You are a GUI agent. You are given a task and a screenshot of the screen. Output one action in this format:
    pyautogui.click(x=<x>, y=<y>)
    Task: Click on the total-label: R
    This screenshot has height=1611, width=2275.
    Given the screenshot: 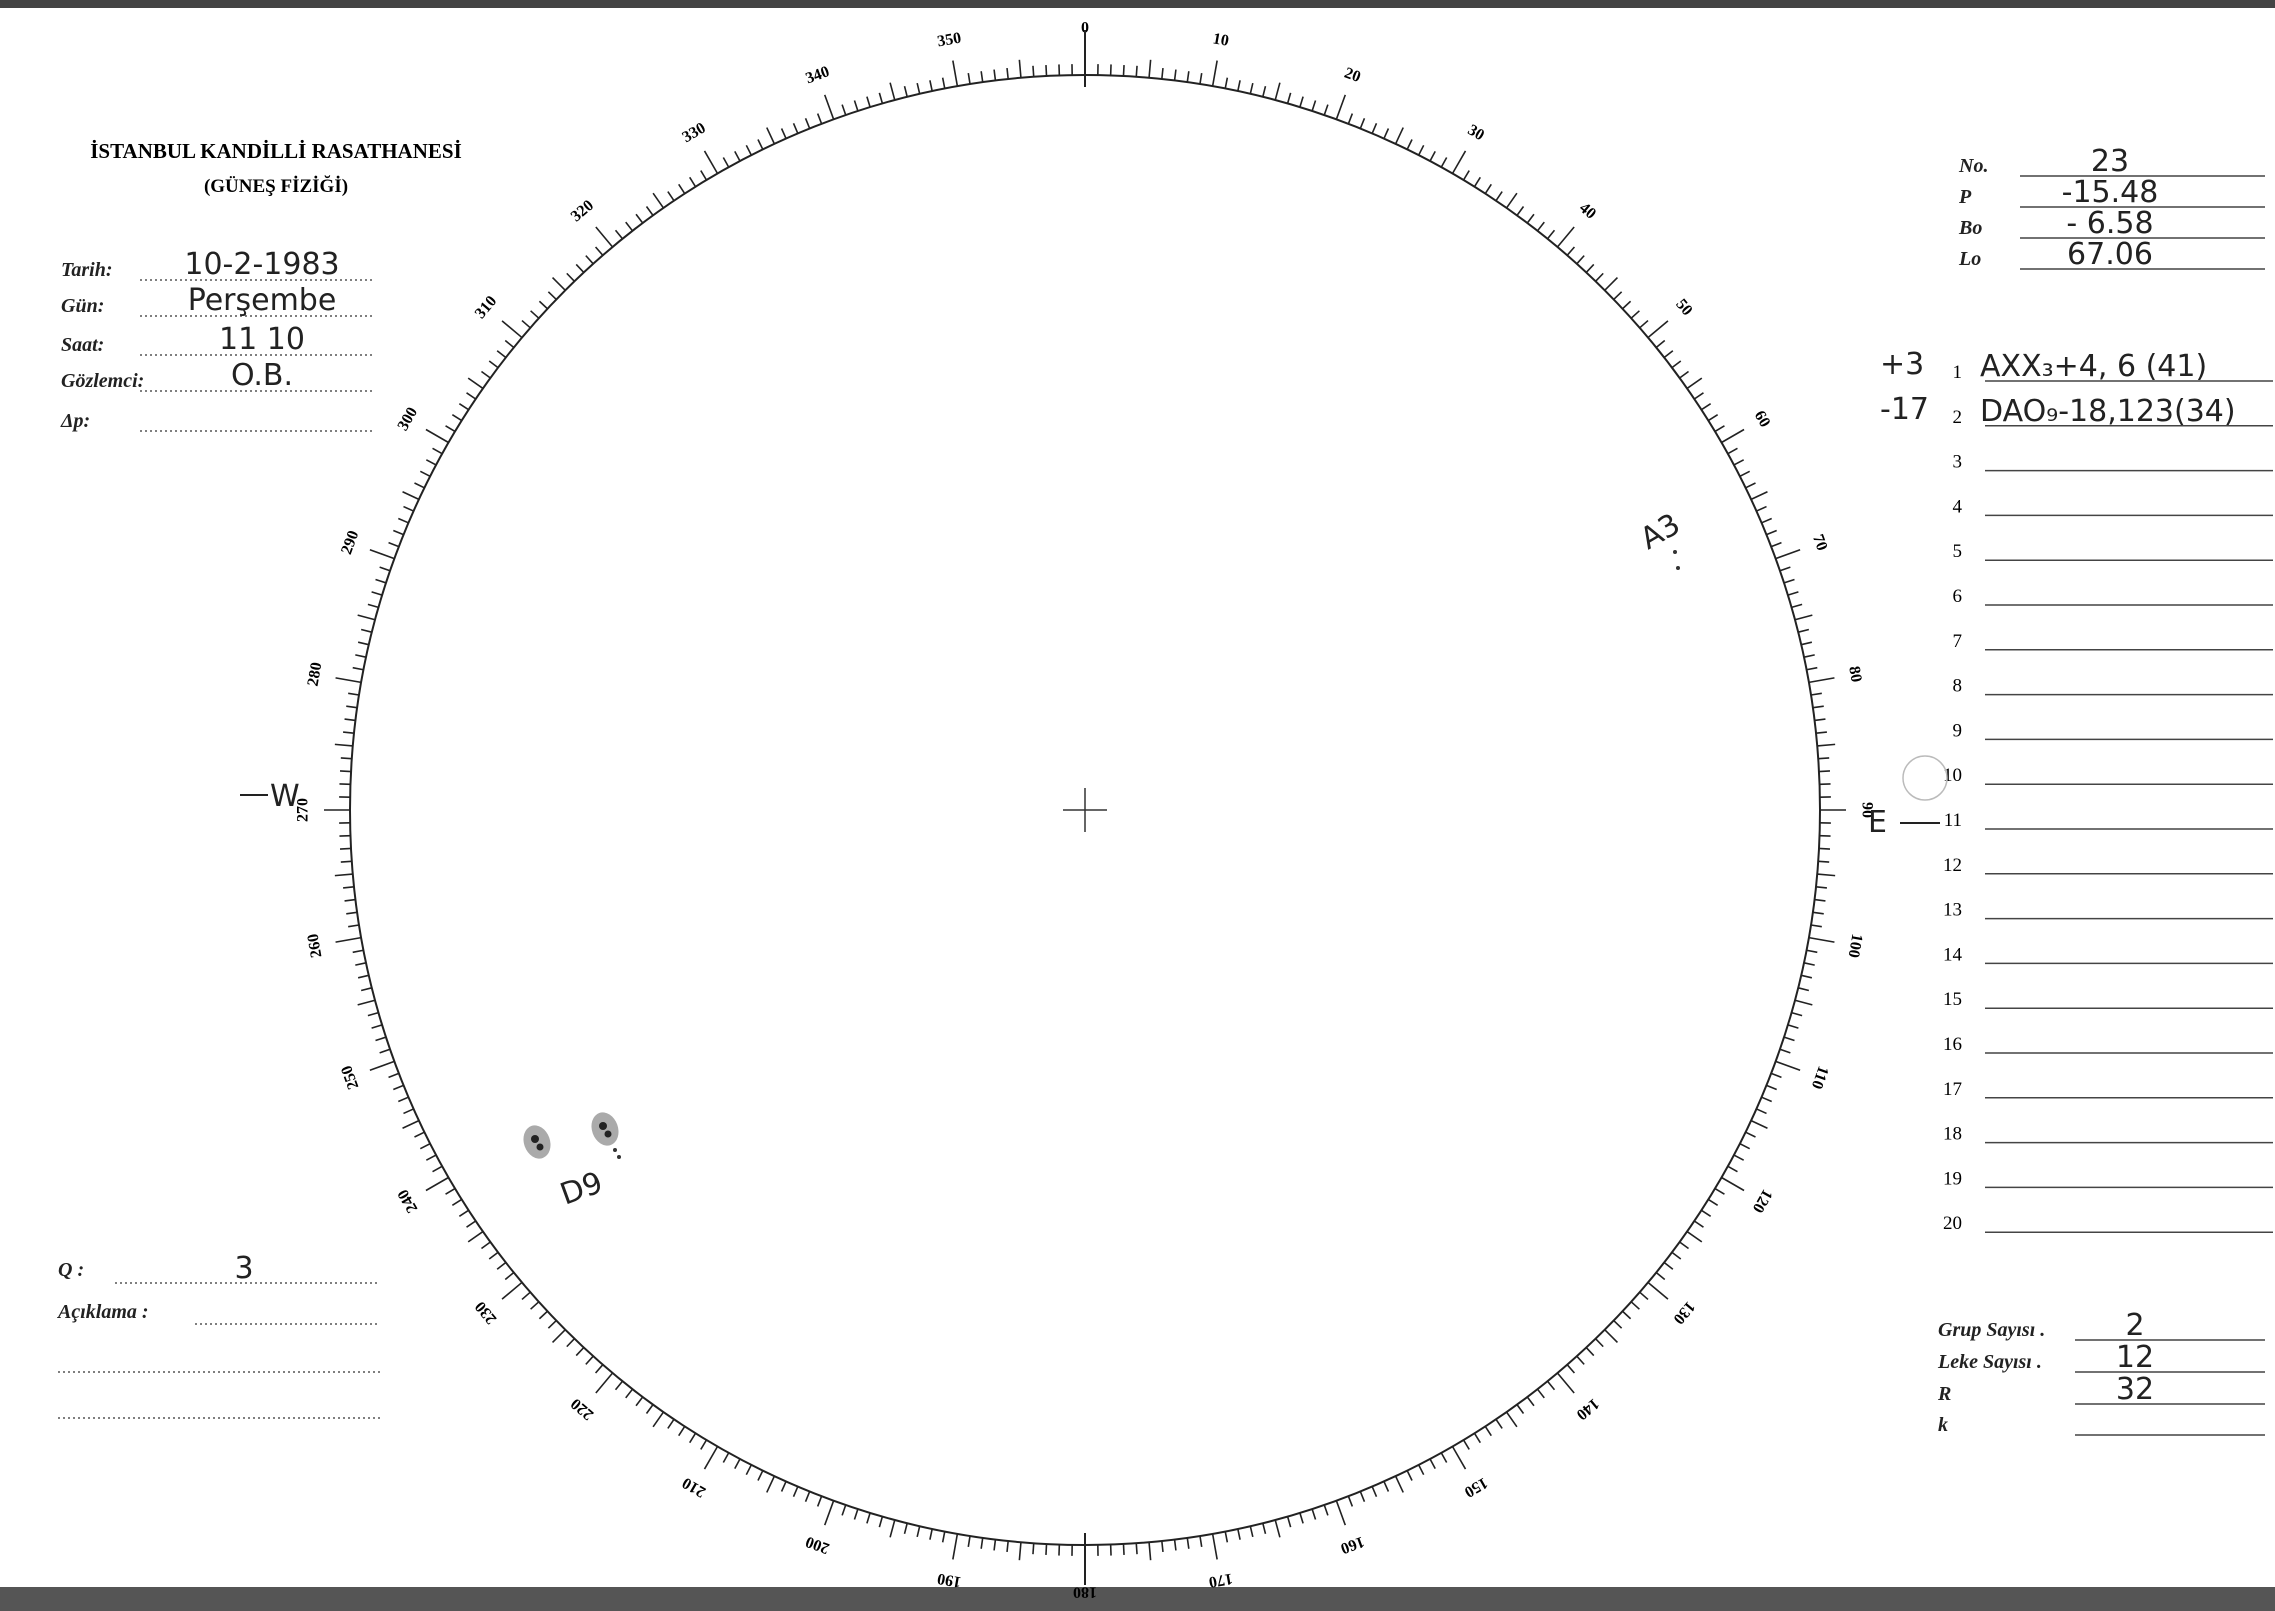 What is the action you would take?
    pyautogui.click(x=1944, y=1394)
    